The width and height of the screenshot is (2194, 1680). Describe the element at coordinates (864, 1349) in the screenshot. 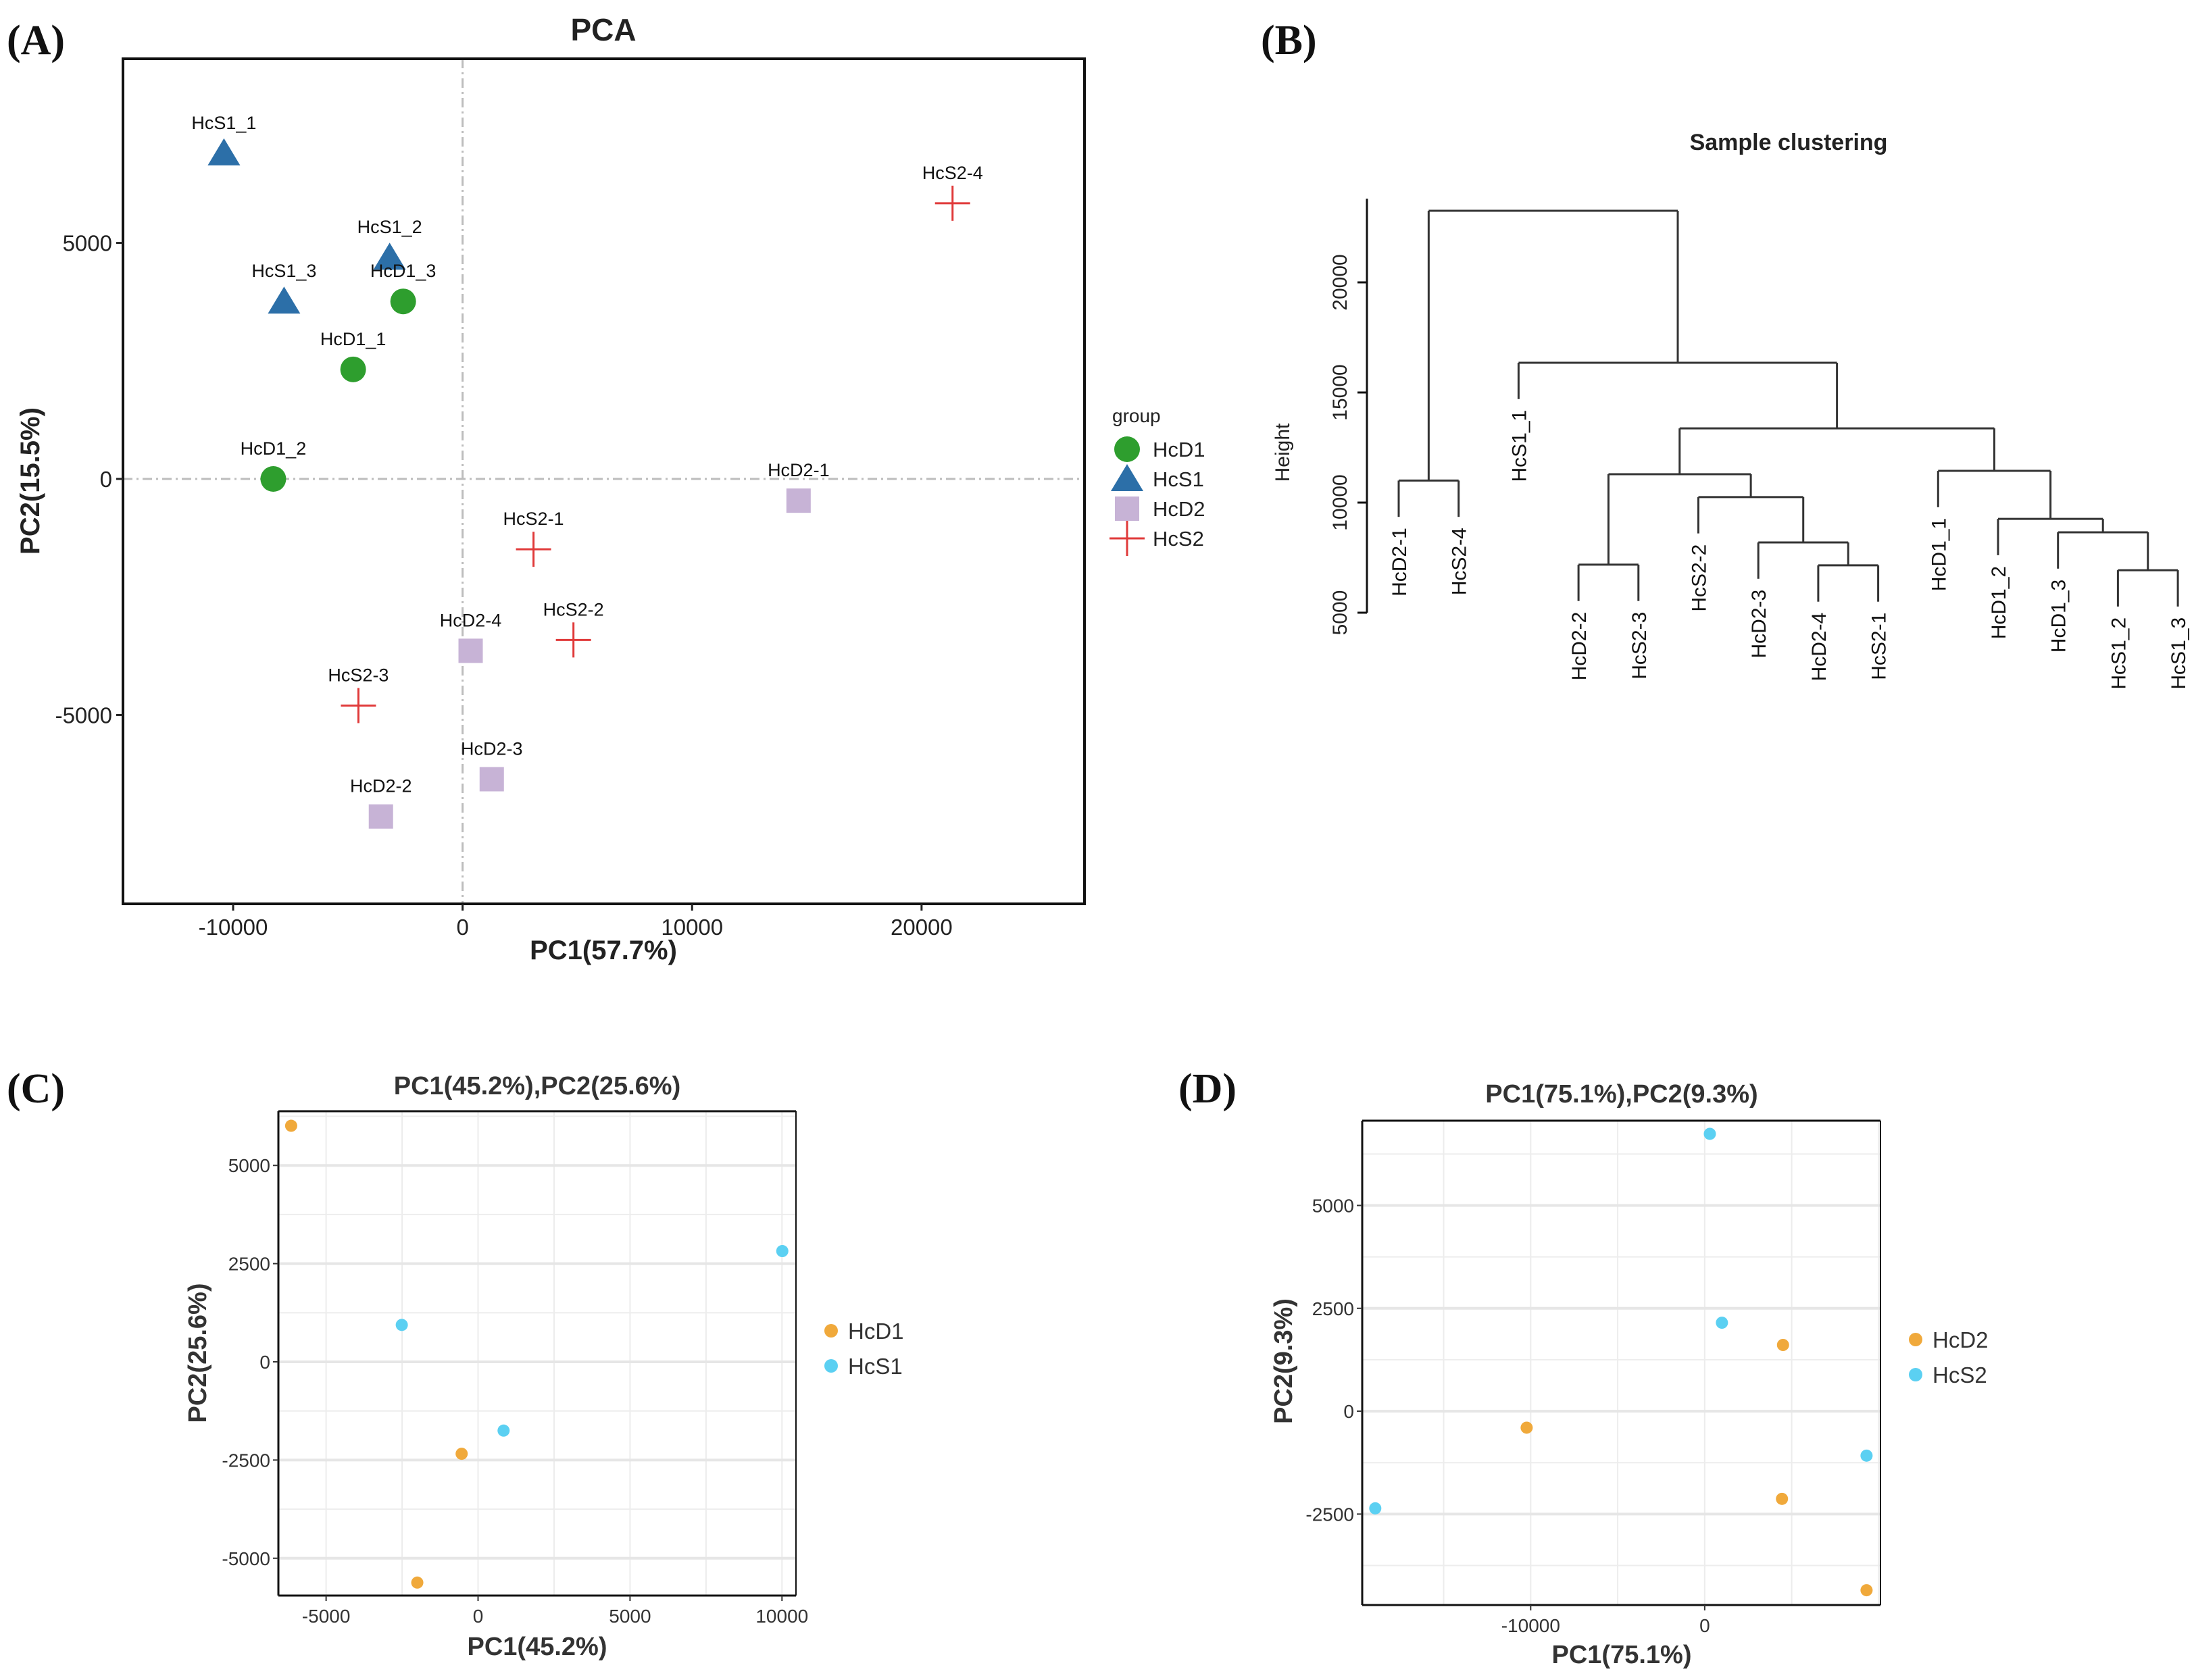

I see `panel-c-legend: HcD1 HcS1` at that location.